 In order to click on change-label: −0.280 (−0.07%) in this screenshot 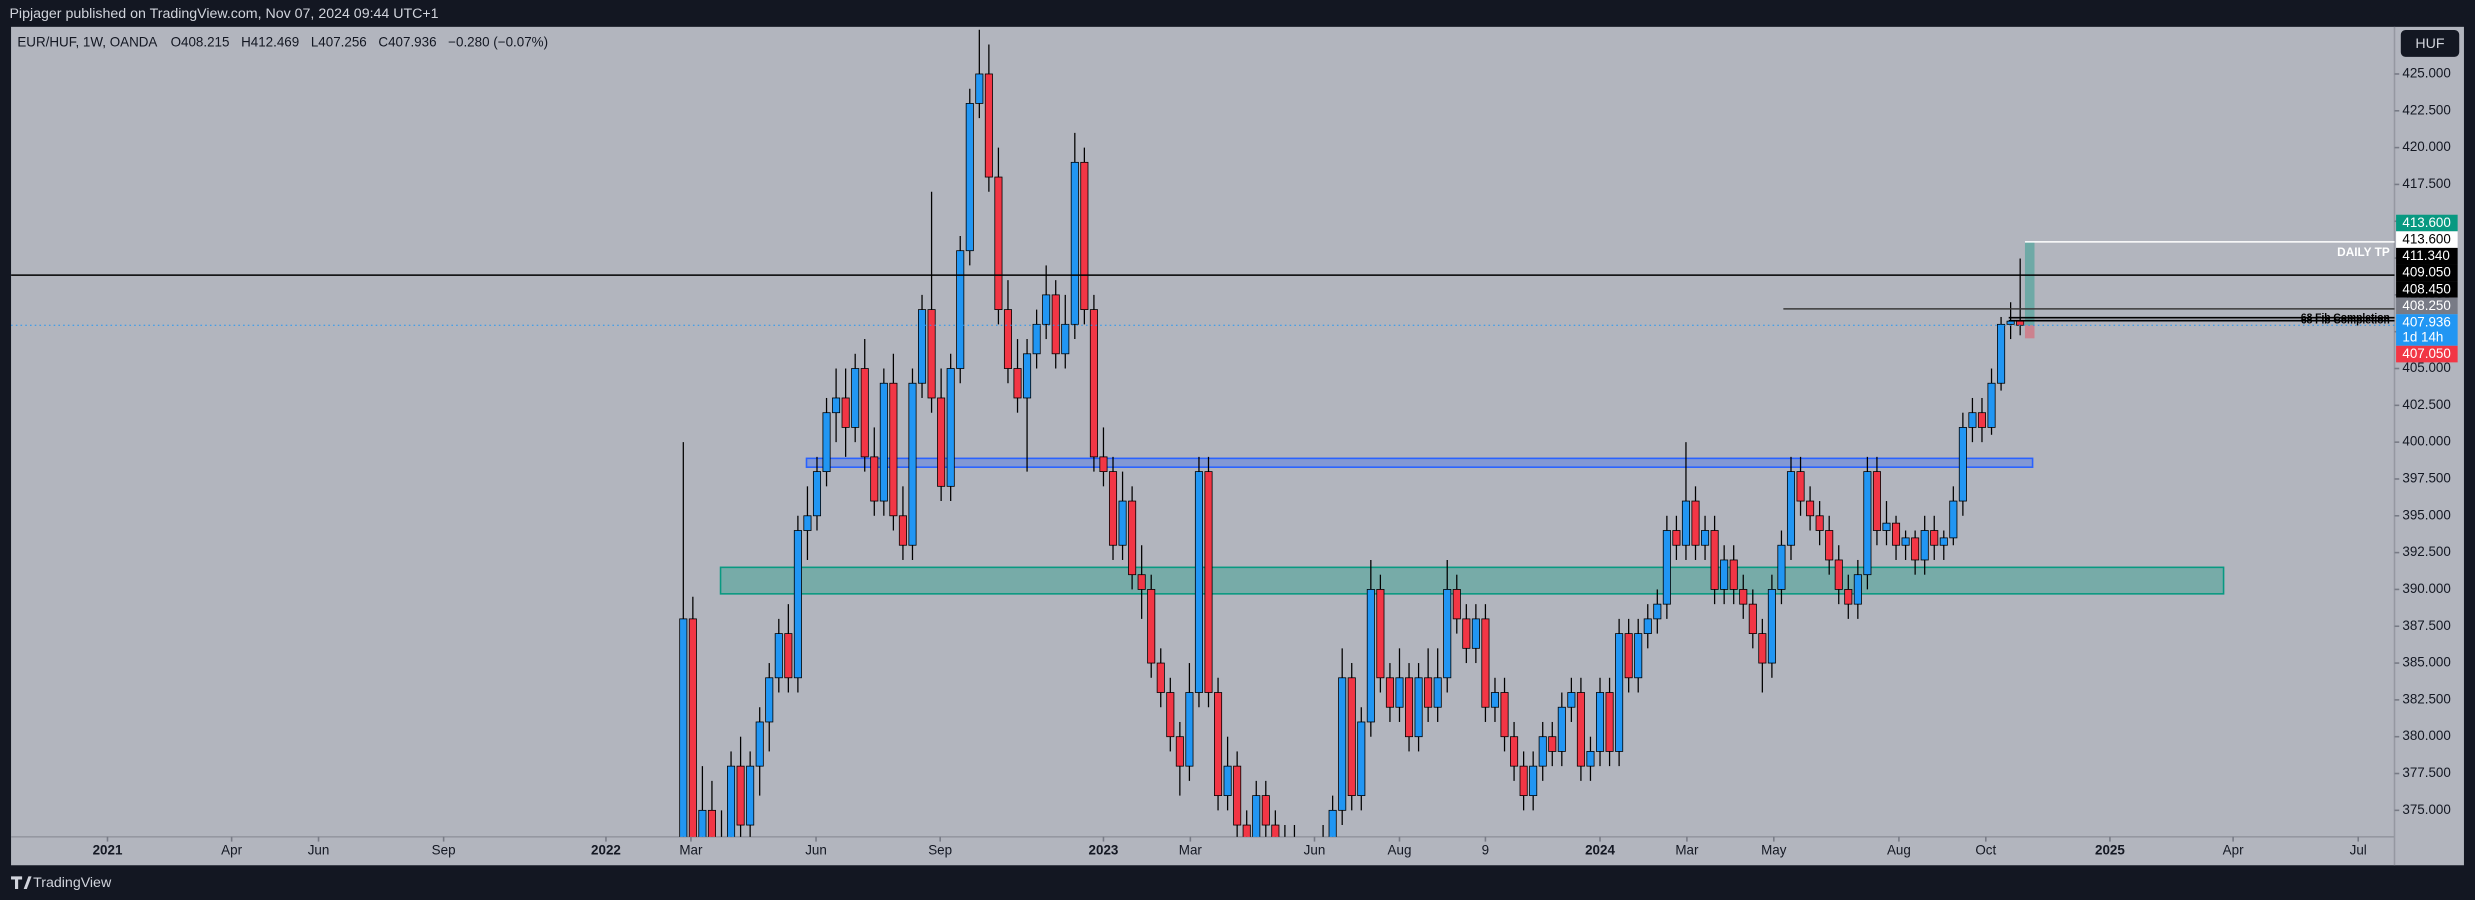, I will do `click(498, 41)`.